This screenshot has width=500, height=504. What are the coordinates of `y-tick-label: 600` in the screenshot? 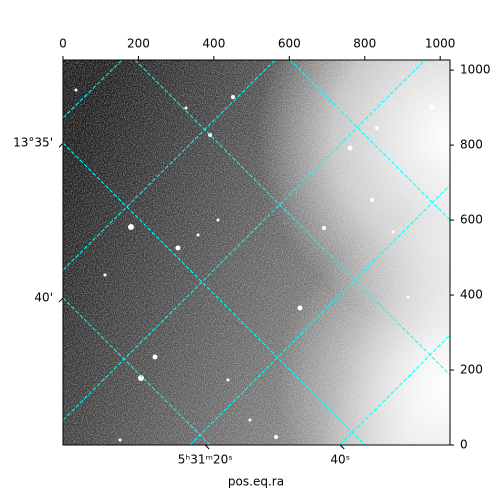 It's located at (471, 220).